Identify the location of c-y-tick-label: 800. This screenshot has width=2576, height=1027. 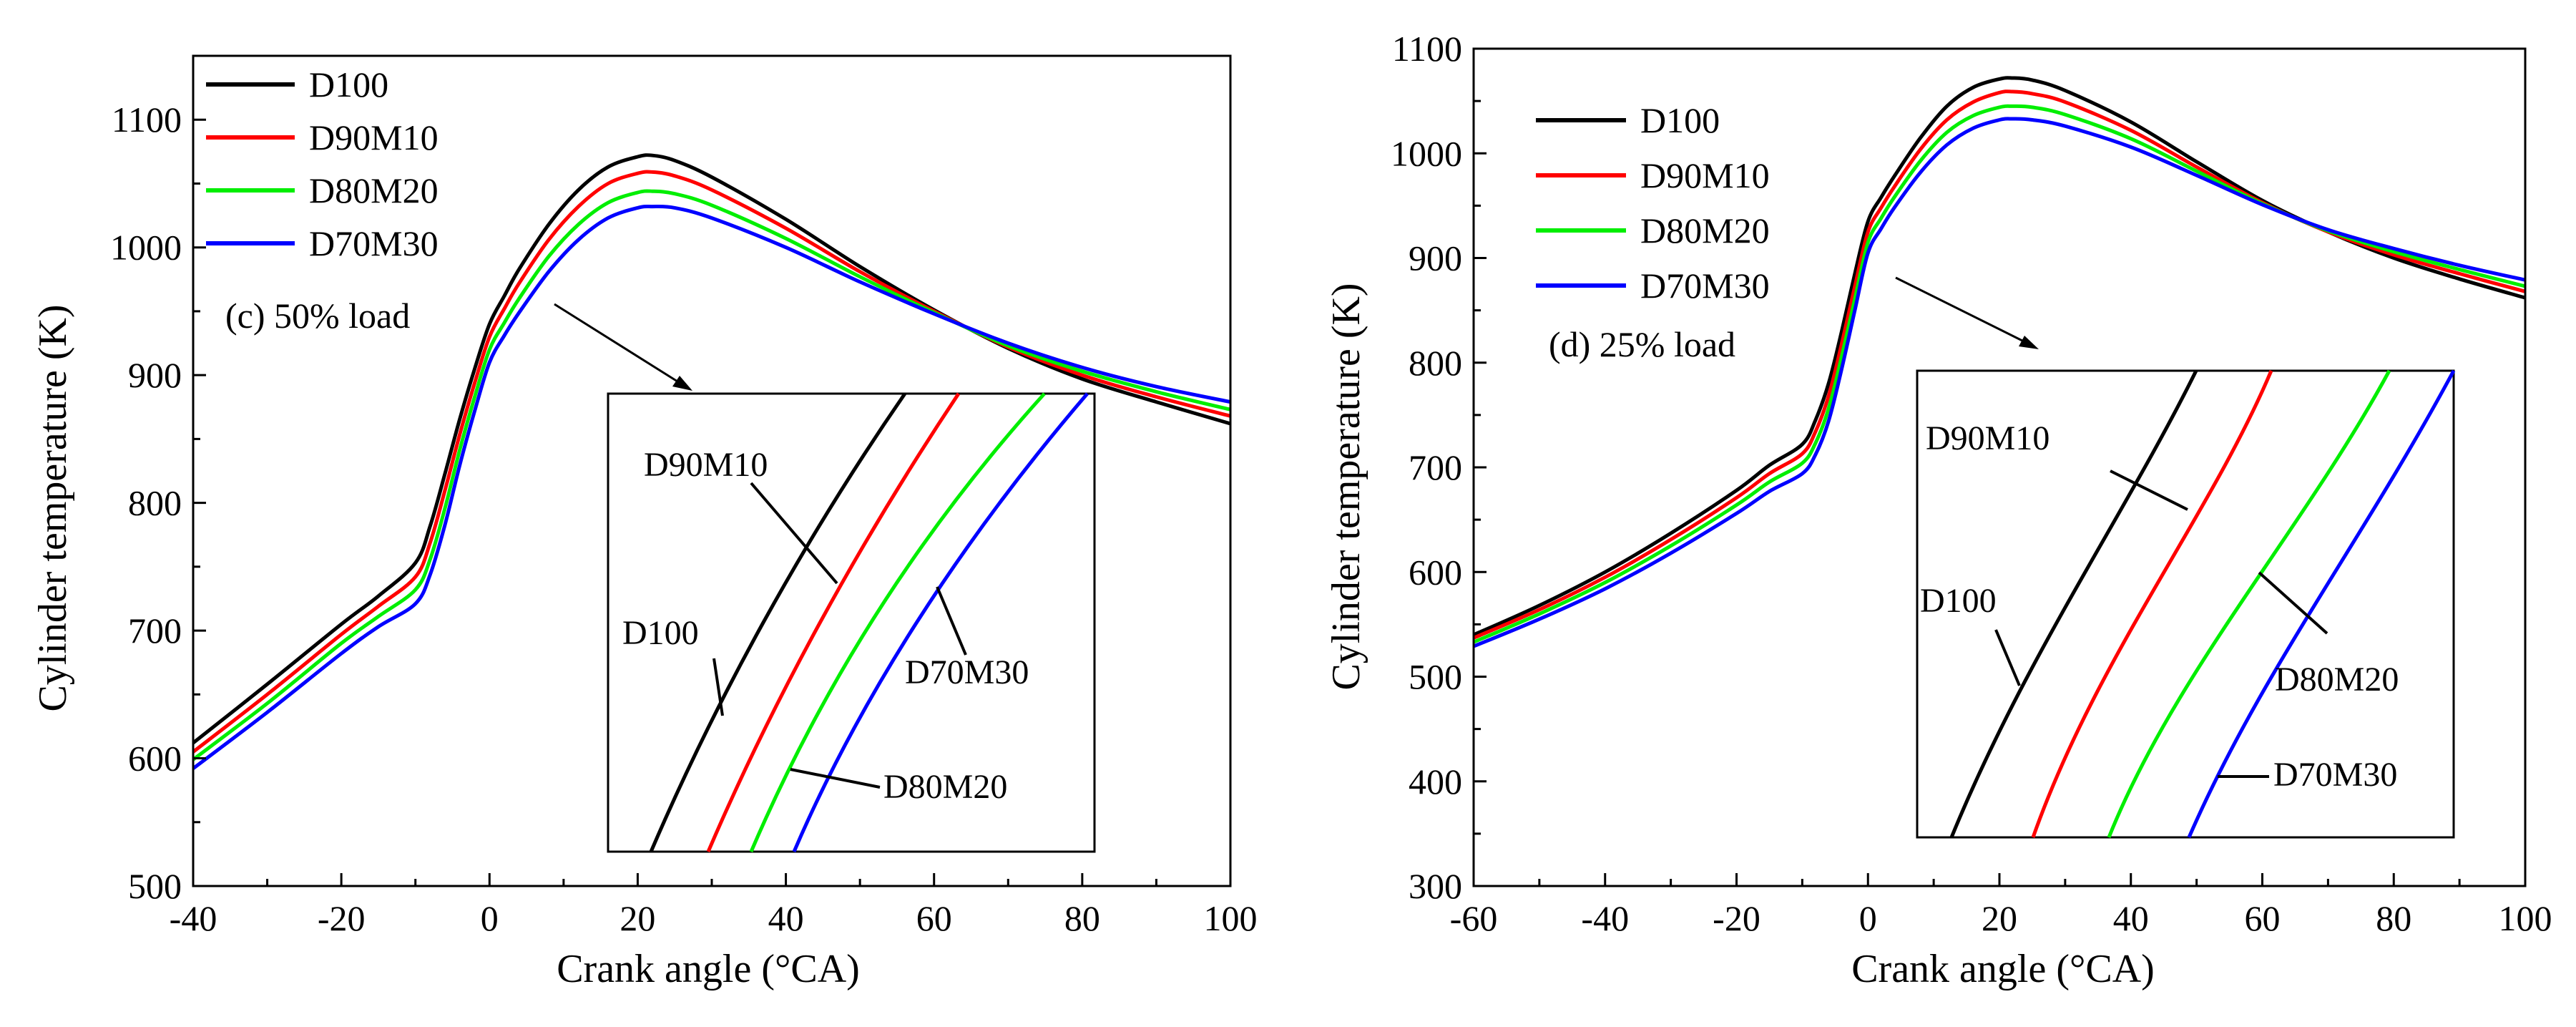
(155, 503).